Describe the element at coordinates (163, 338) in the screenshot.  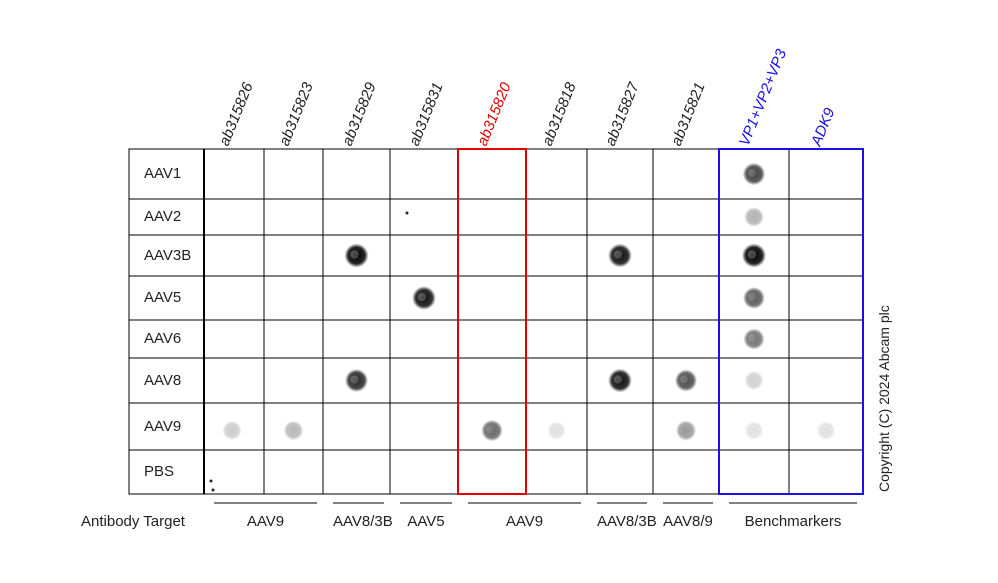
I see `row-label: AAV6` at that location.